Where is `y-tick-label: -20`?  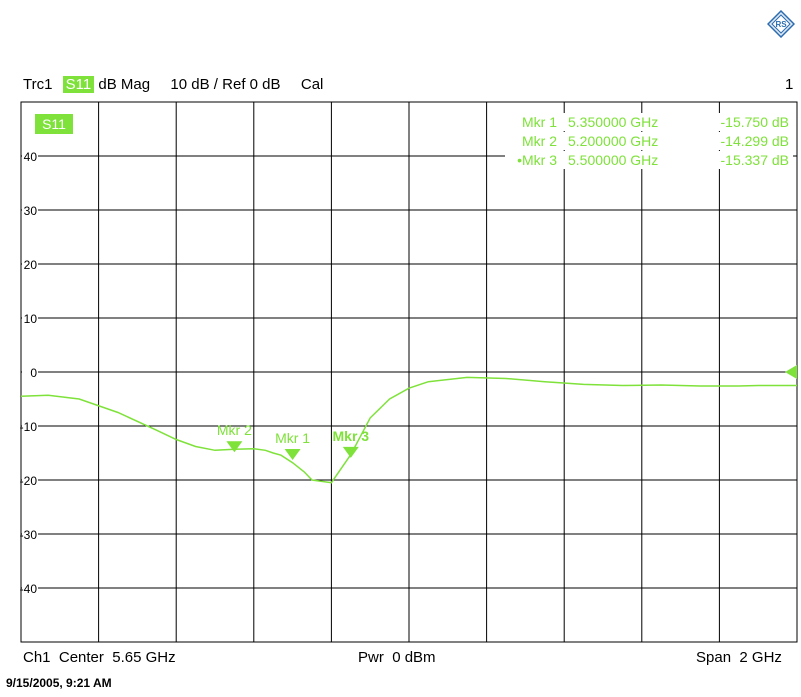 y-tick-label: -20 is located at coordinates (29, 481).